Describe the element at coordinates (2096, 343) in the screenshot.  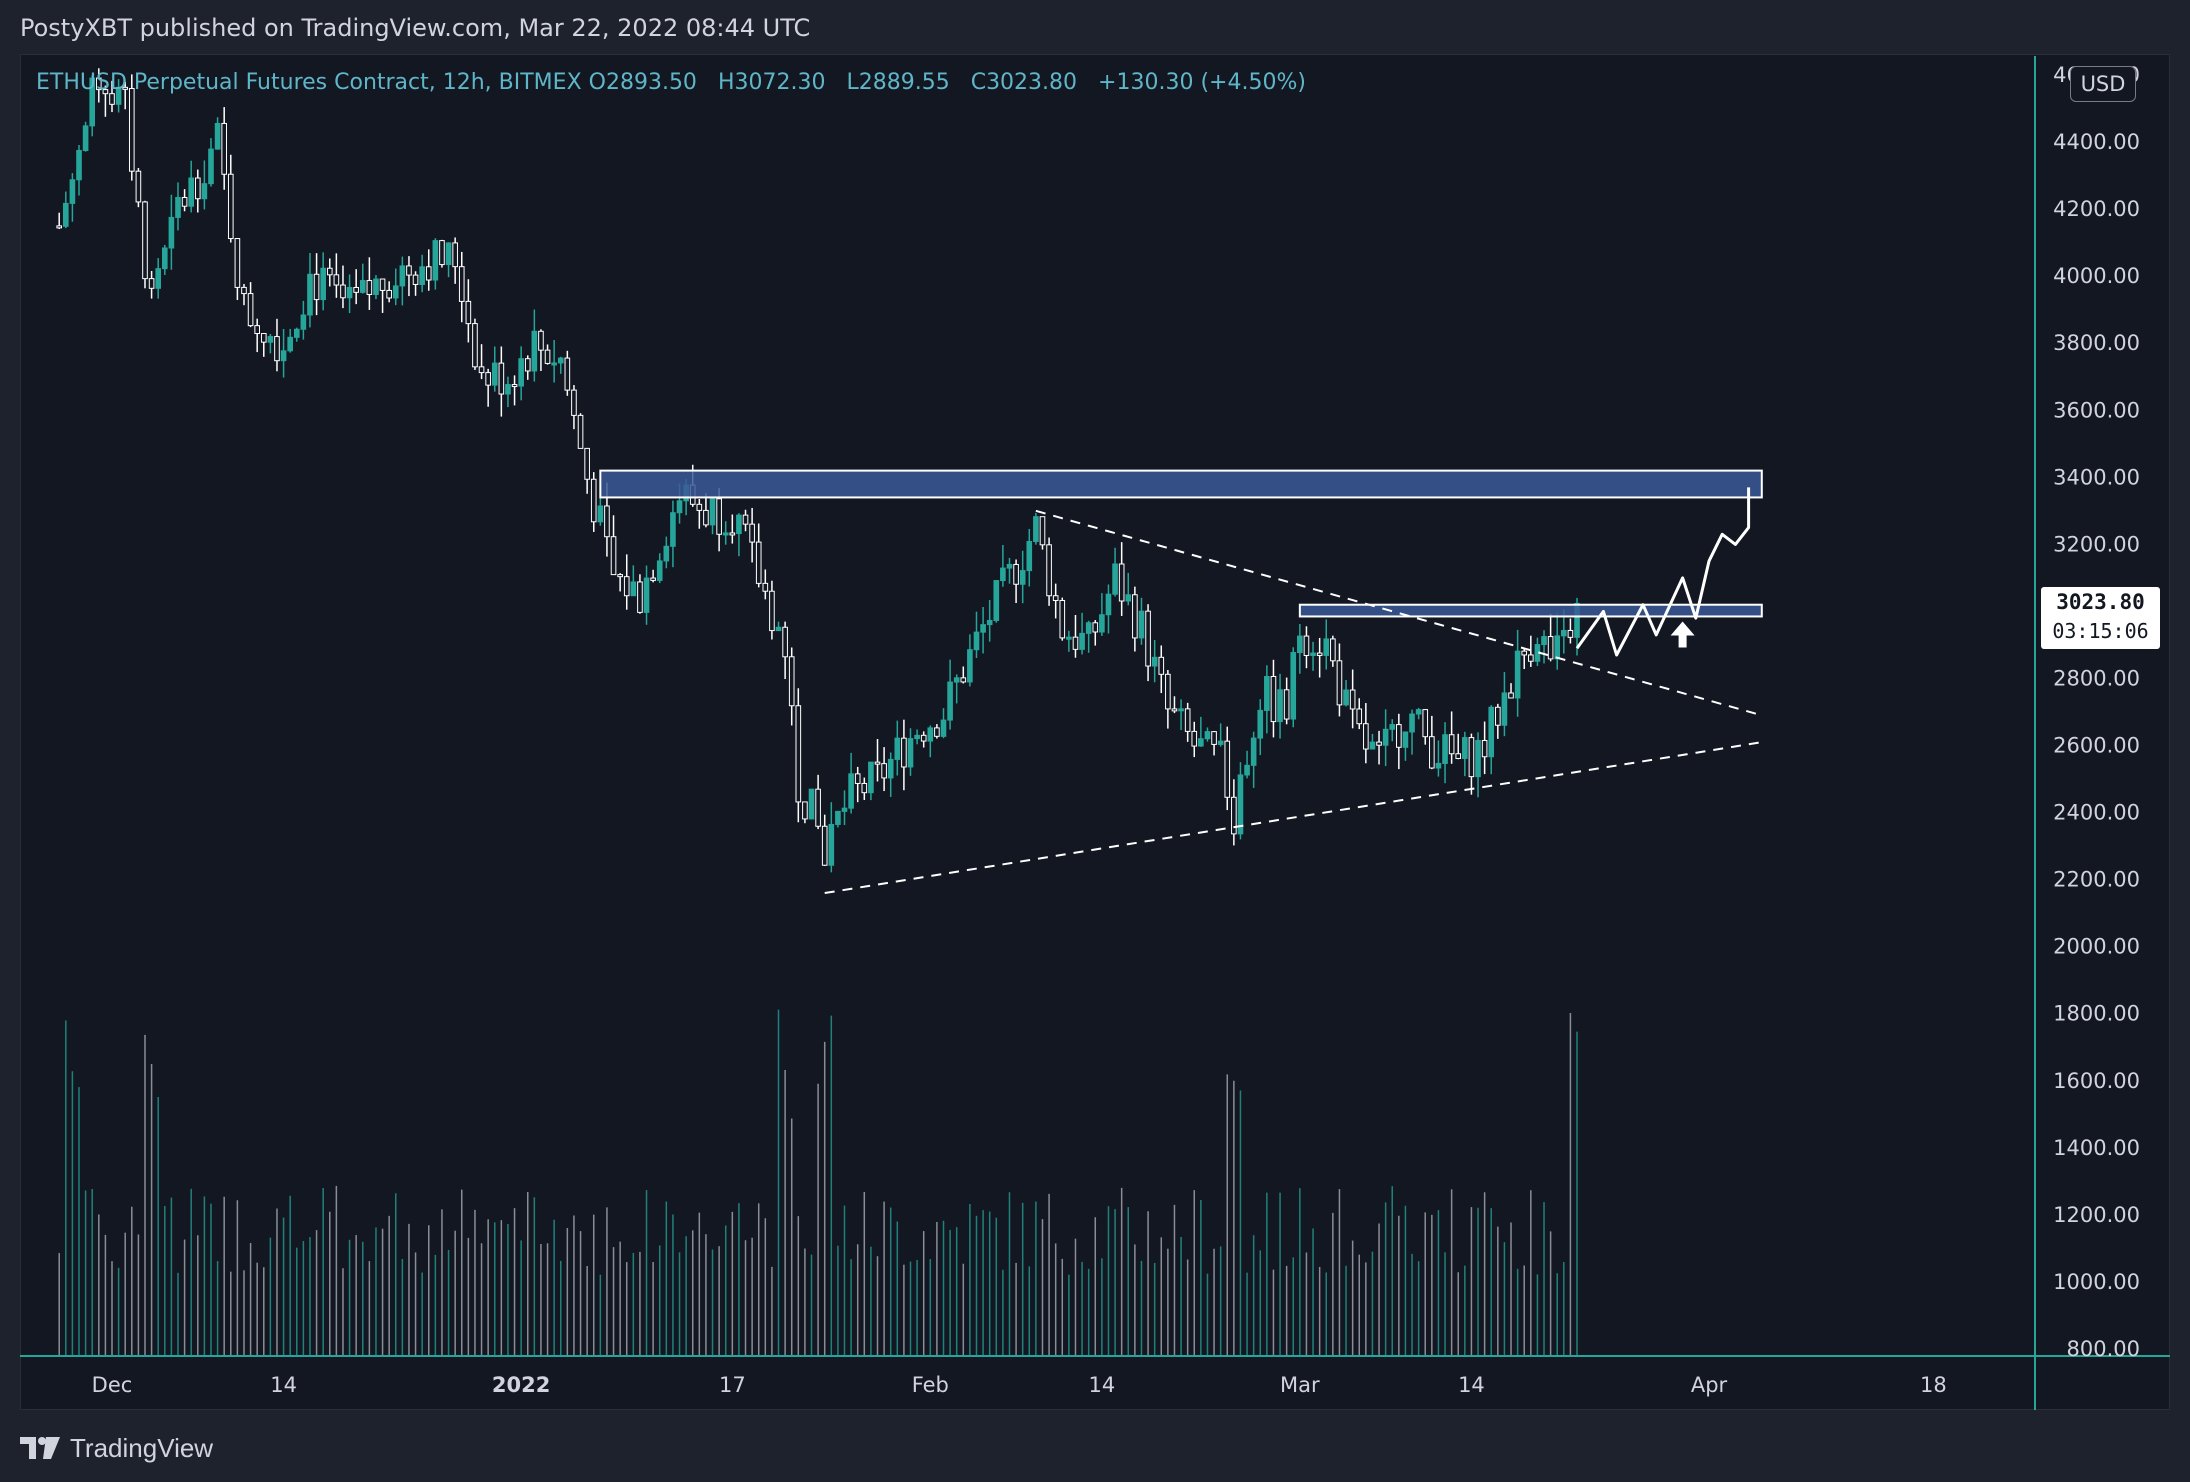
I see `price-tick-label: 3800.00` at that location.